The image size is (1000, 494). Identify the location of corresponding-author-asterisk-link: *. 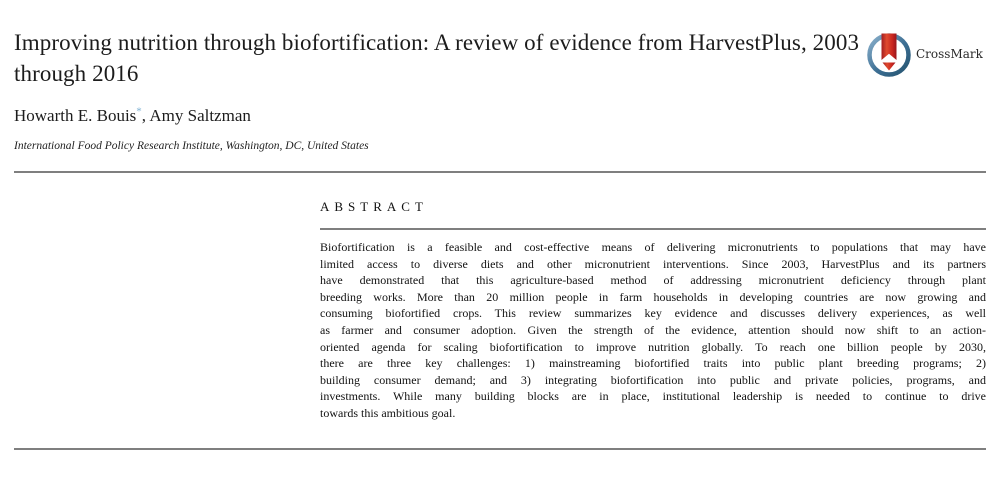
(139, 111).